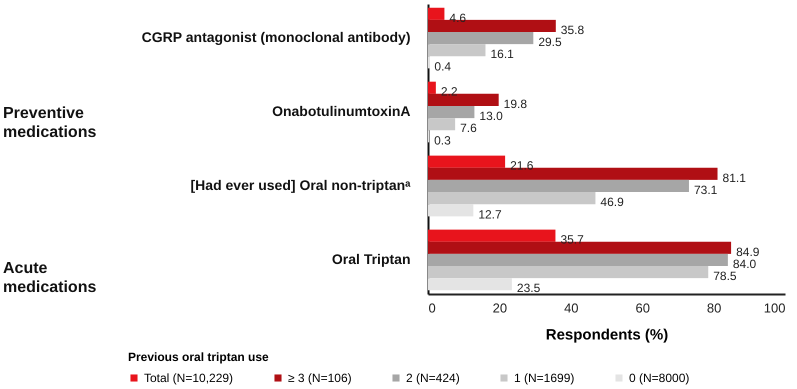  I want to click on data-label: 0.3, so click(443, 140).